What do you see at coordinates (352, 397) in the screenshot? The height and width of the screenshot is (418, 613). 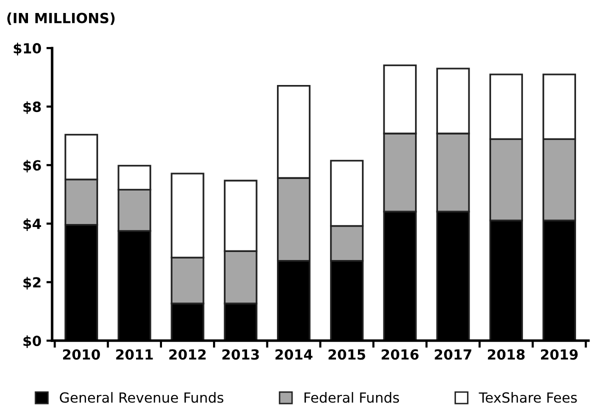 I see `legend-label: Federal Funds` at bounding box center [352, 397].